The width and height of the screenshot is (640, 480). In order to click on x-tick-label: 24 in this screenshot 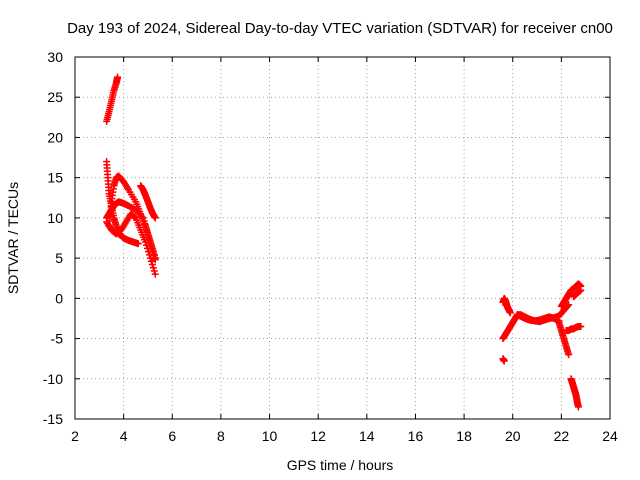, I will do `click(610, 436)`.